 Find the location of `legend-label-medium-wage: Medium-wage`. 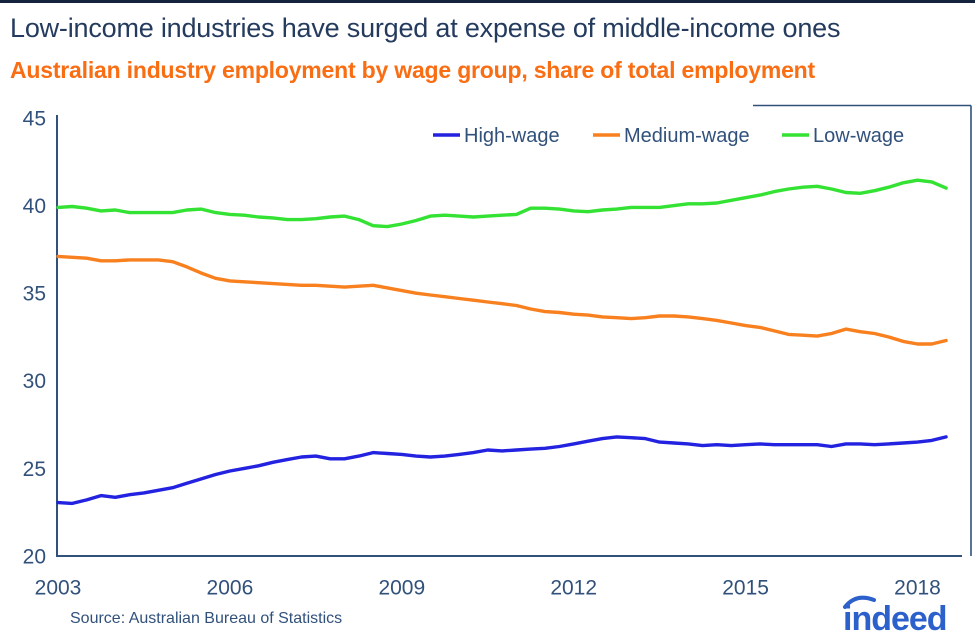

legend-label-medium-wage: Medium-wage is located at coordinates (687, 136).